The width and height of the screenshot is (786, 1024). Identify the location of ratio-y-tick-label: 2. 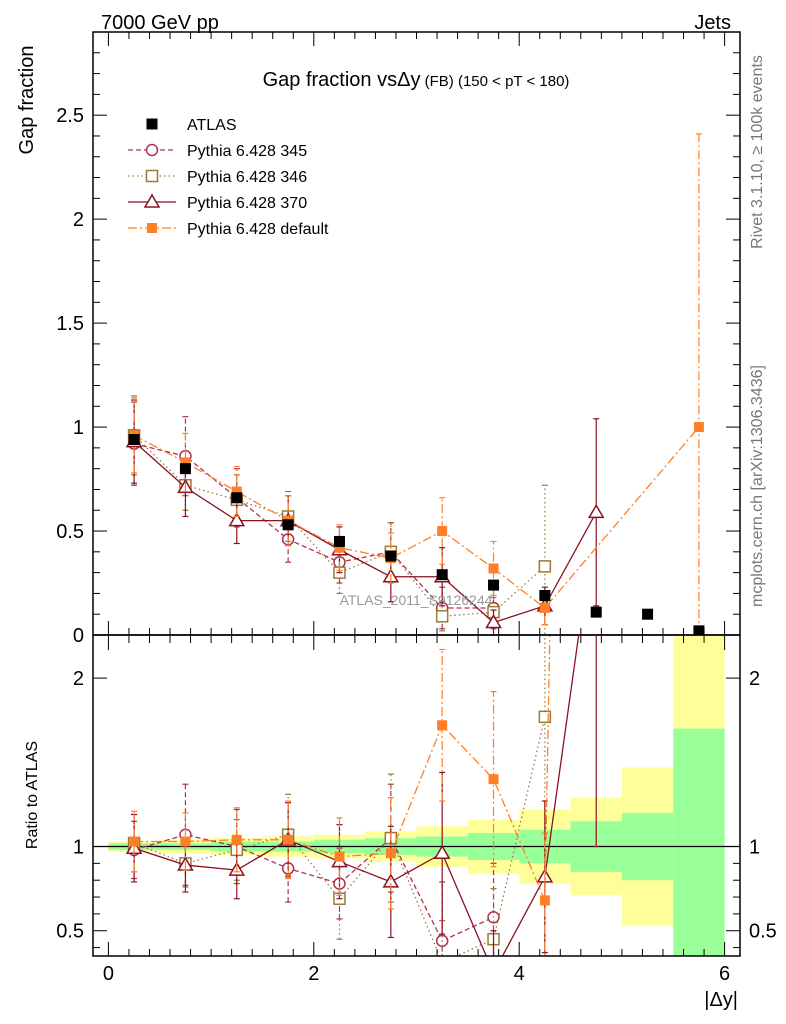
(78, 679).